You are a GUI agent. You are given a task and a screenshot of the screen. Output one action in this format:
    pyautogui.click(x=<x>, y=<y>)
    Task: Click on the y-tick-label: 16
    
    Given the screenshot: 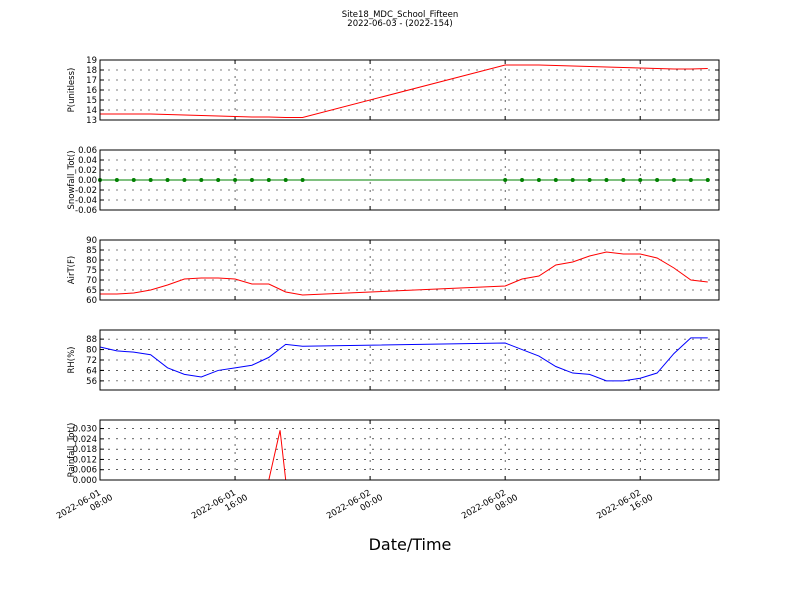 What is the action you would take?
    pyautogui.click(x=91, y=91)
    